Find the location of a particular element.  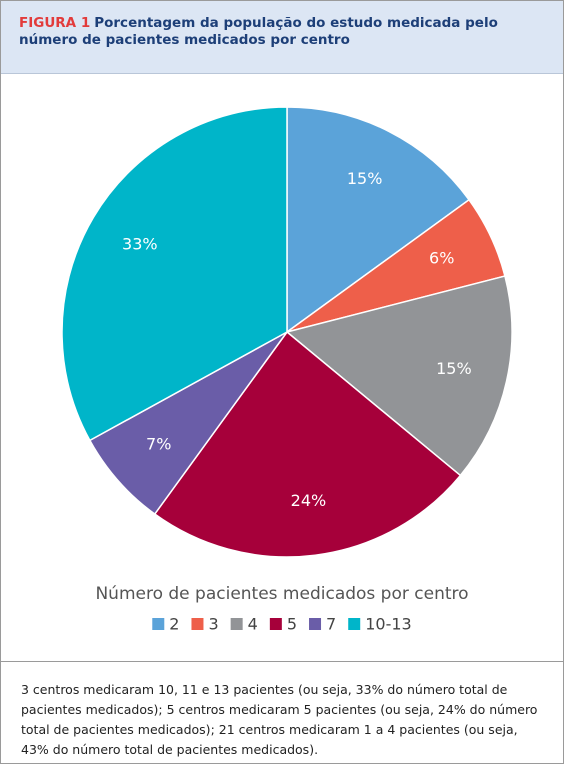

legend-label: 2 is located at coordinates (174, 624).